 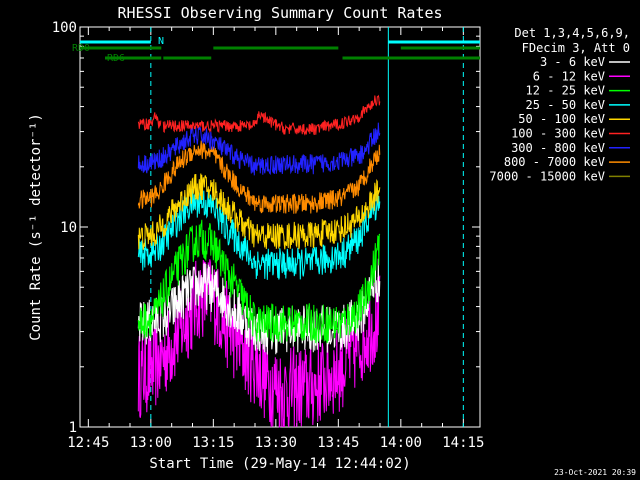 I want to click on series-line-6-12keV, so click(x=259, y=343).